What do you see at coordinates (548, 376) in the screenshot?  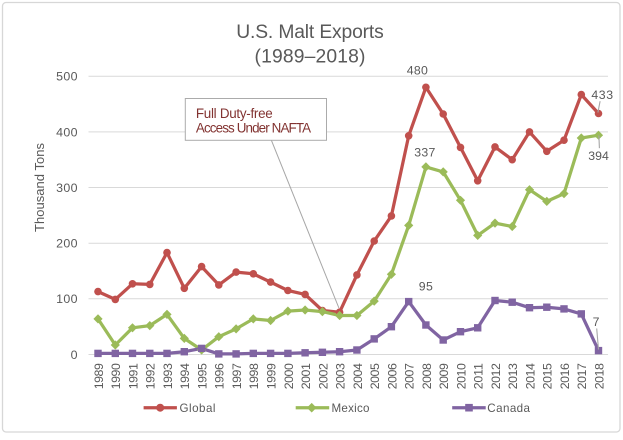 I see `svg-text: 2015` at bounding box center [548, 376].